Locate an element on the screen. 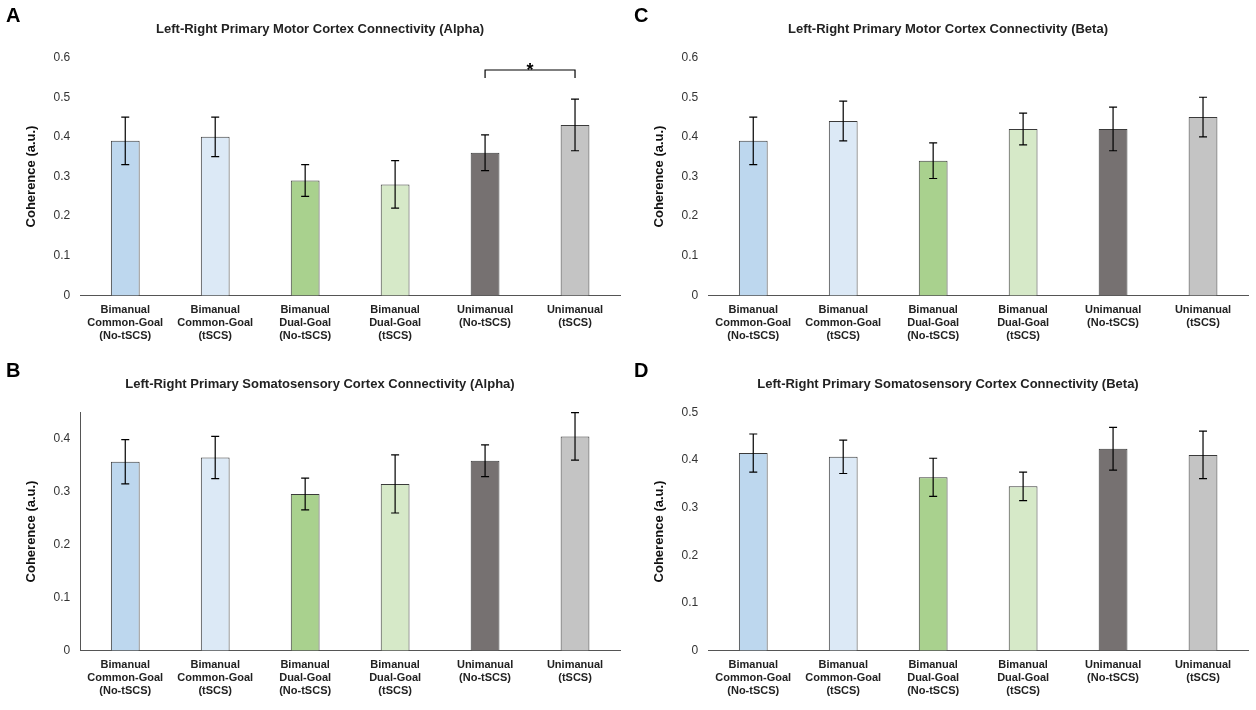 Image resolution: width=1256 pixels, height=710 pixels. chart-title: Left-Right Primary Motor Cortex Connectivity (Alpha) is located at coordinates (320, 29).